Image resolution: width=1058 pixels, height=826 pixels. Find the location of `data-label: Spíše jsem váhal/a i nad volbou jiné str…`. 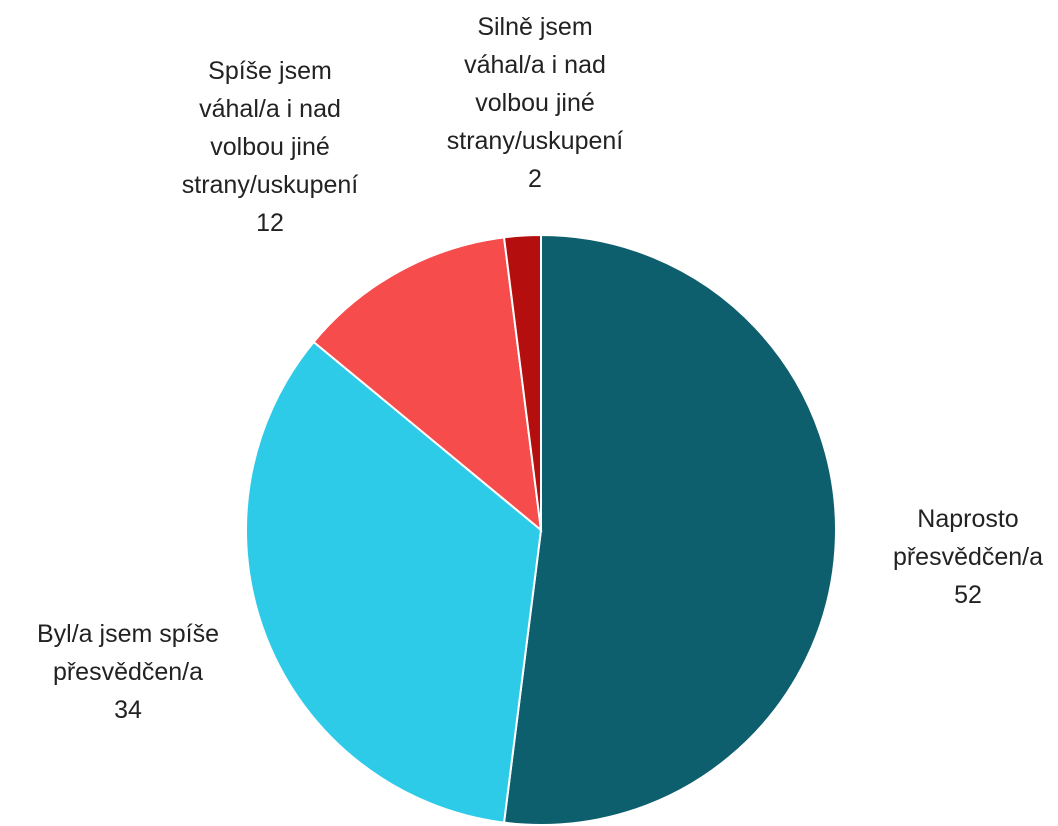

data-label: Spíše jsem váhal/a i nad volbou jiné str… is located at coordinates (270, 147).